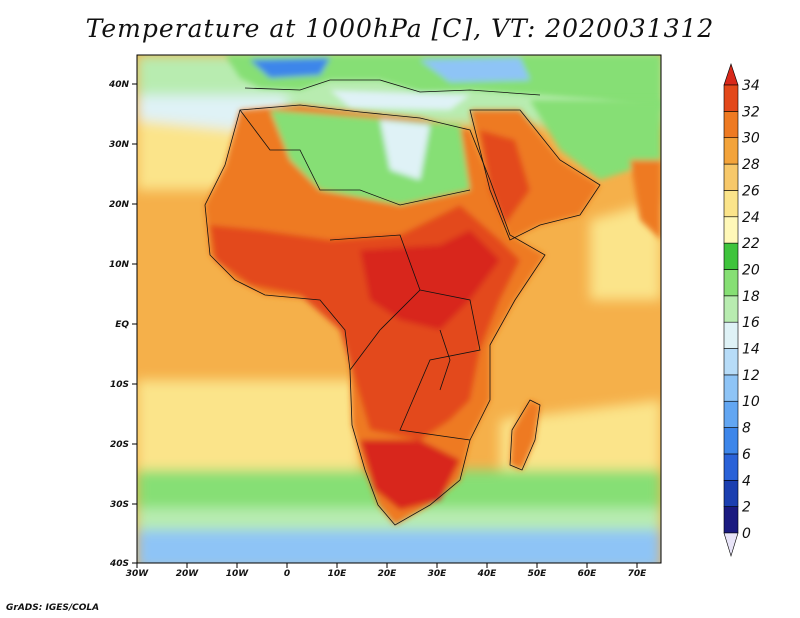  What do you see at coordinates (290, 68) in the screenshot?
I see `europe-cold-patch` at bounding box center [290, 68].